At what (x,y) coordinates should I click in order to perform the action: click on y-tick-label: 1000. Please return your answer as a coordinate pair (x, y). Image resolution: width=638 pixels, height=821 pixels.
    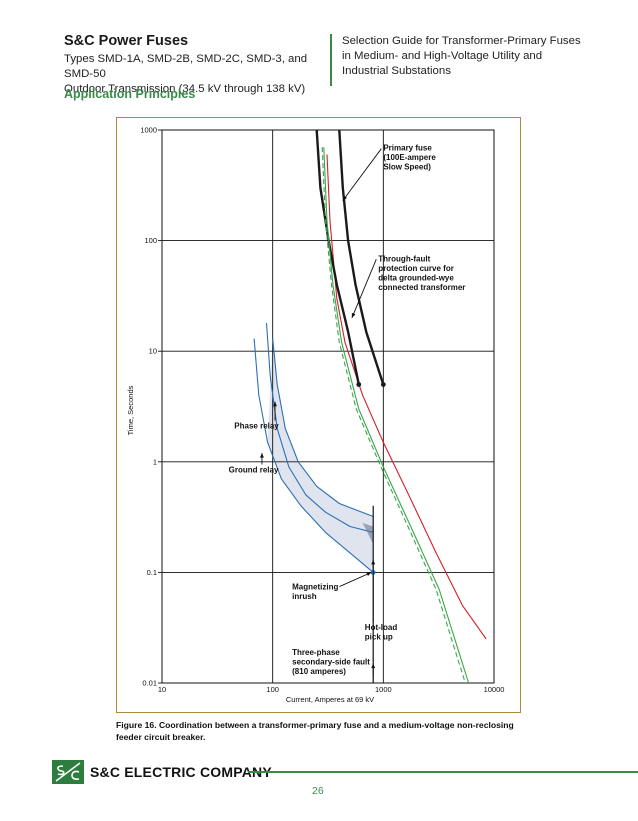
    Looking at the image, I should click on (148, 130).